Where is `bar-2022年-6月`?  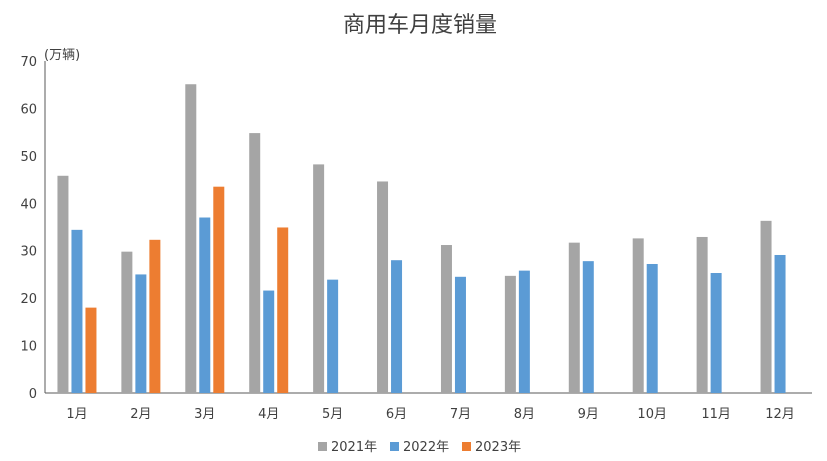
bar-2022年-6月 is located at coordinates (397, 326).